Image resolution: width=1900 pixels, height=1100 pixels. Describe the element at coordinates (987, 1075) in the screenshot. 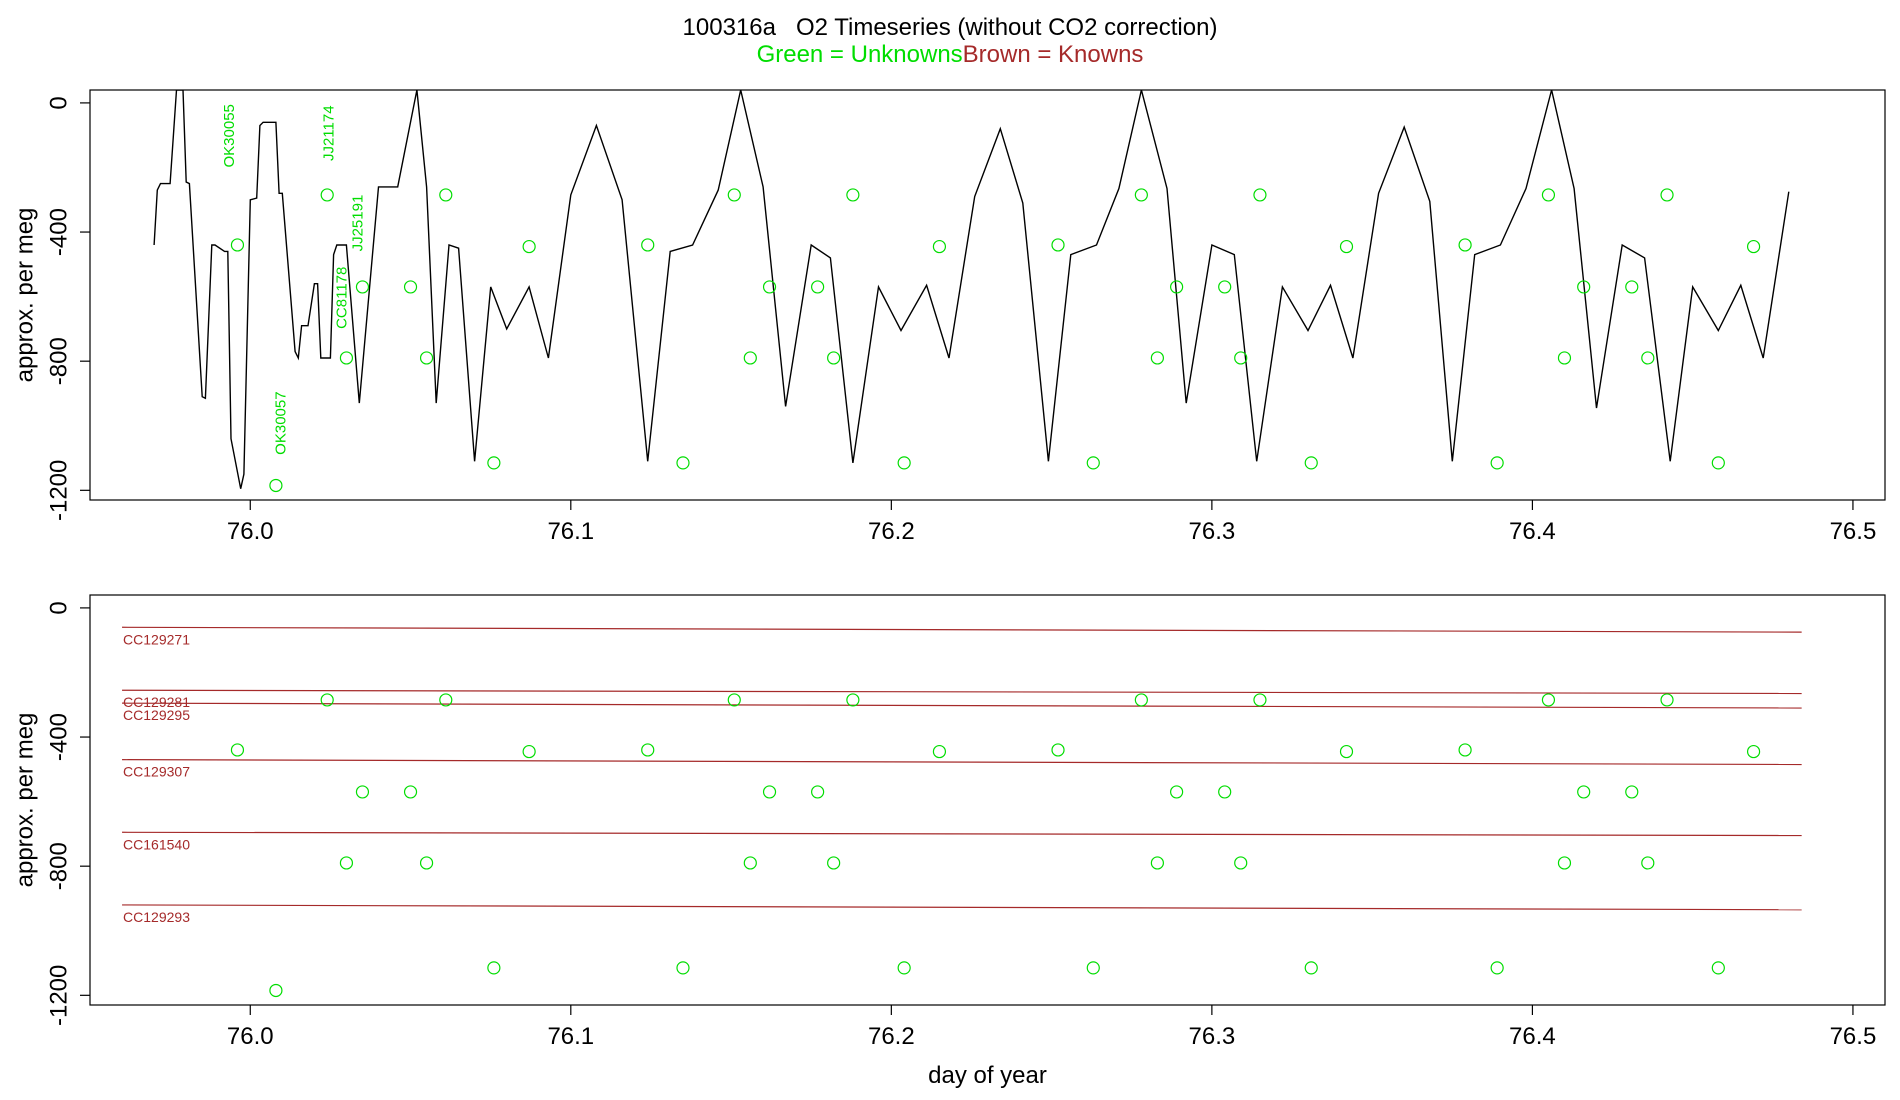

I see `x-axis-label: day of year` at that location.